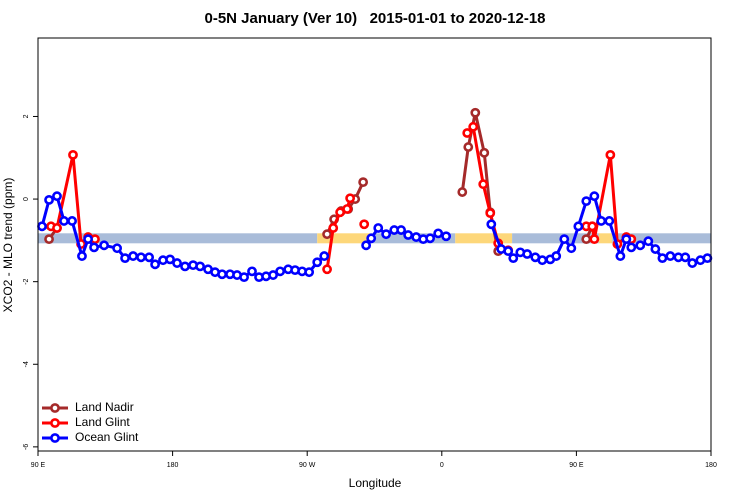  Describe the element at coordinates (375, 483) in the screenshot. I see `x-axis-label: Longitude` at that location.